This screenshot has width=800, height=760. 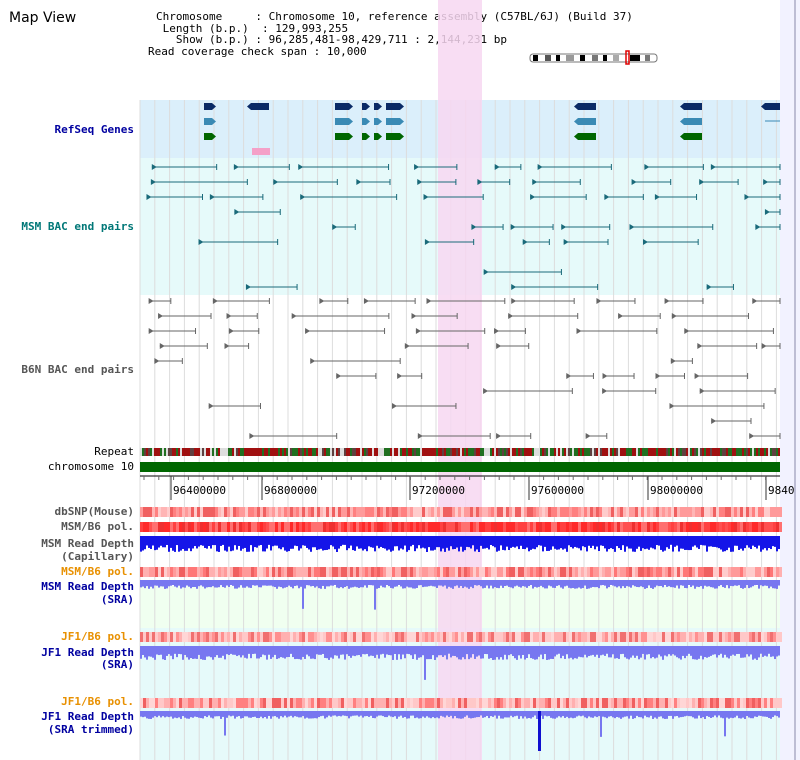 What do you see at coordinates (77, 369) in the screenshot?
I see `label-b6n-bac: B6N BAC end pairs` at bounding box center [77, 369].